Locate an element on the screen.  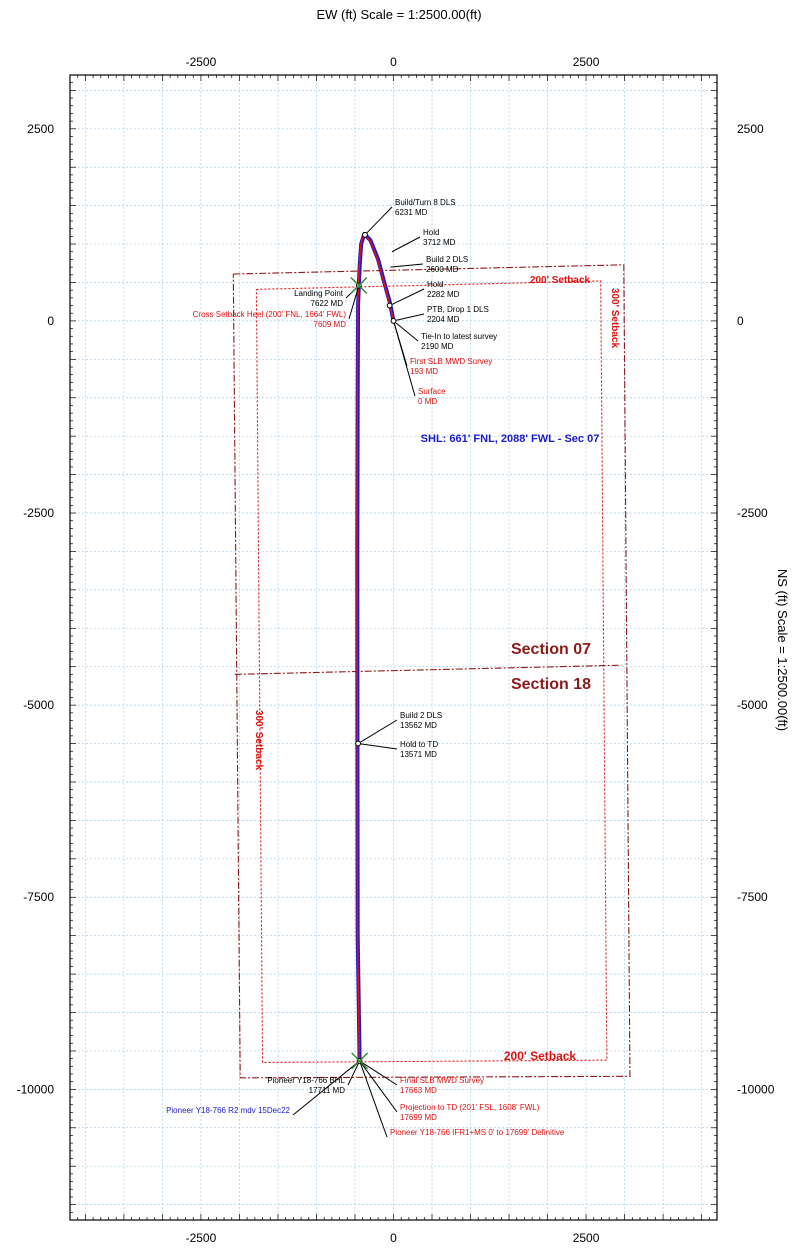
y-tick-label-left: -2500 is located at coordinates (38, 513).